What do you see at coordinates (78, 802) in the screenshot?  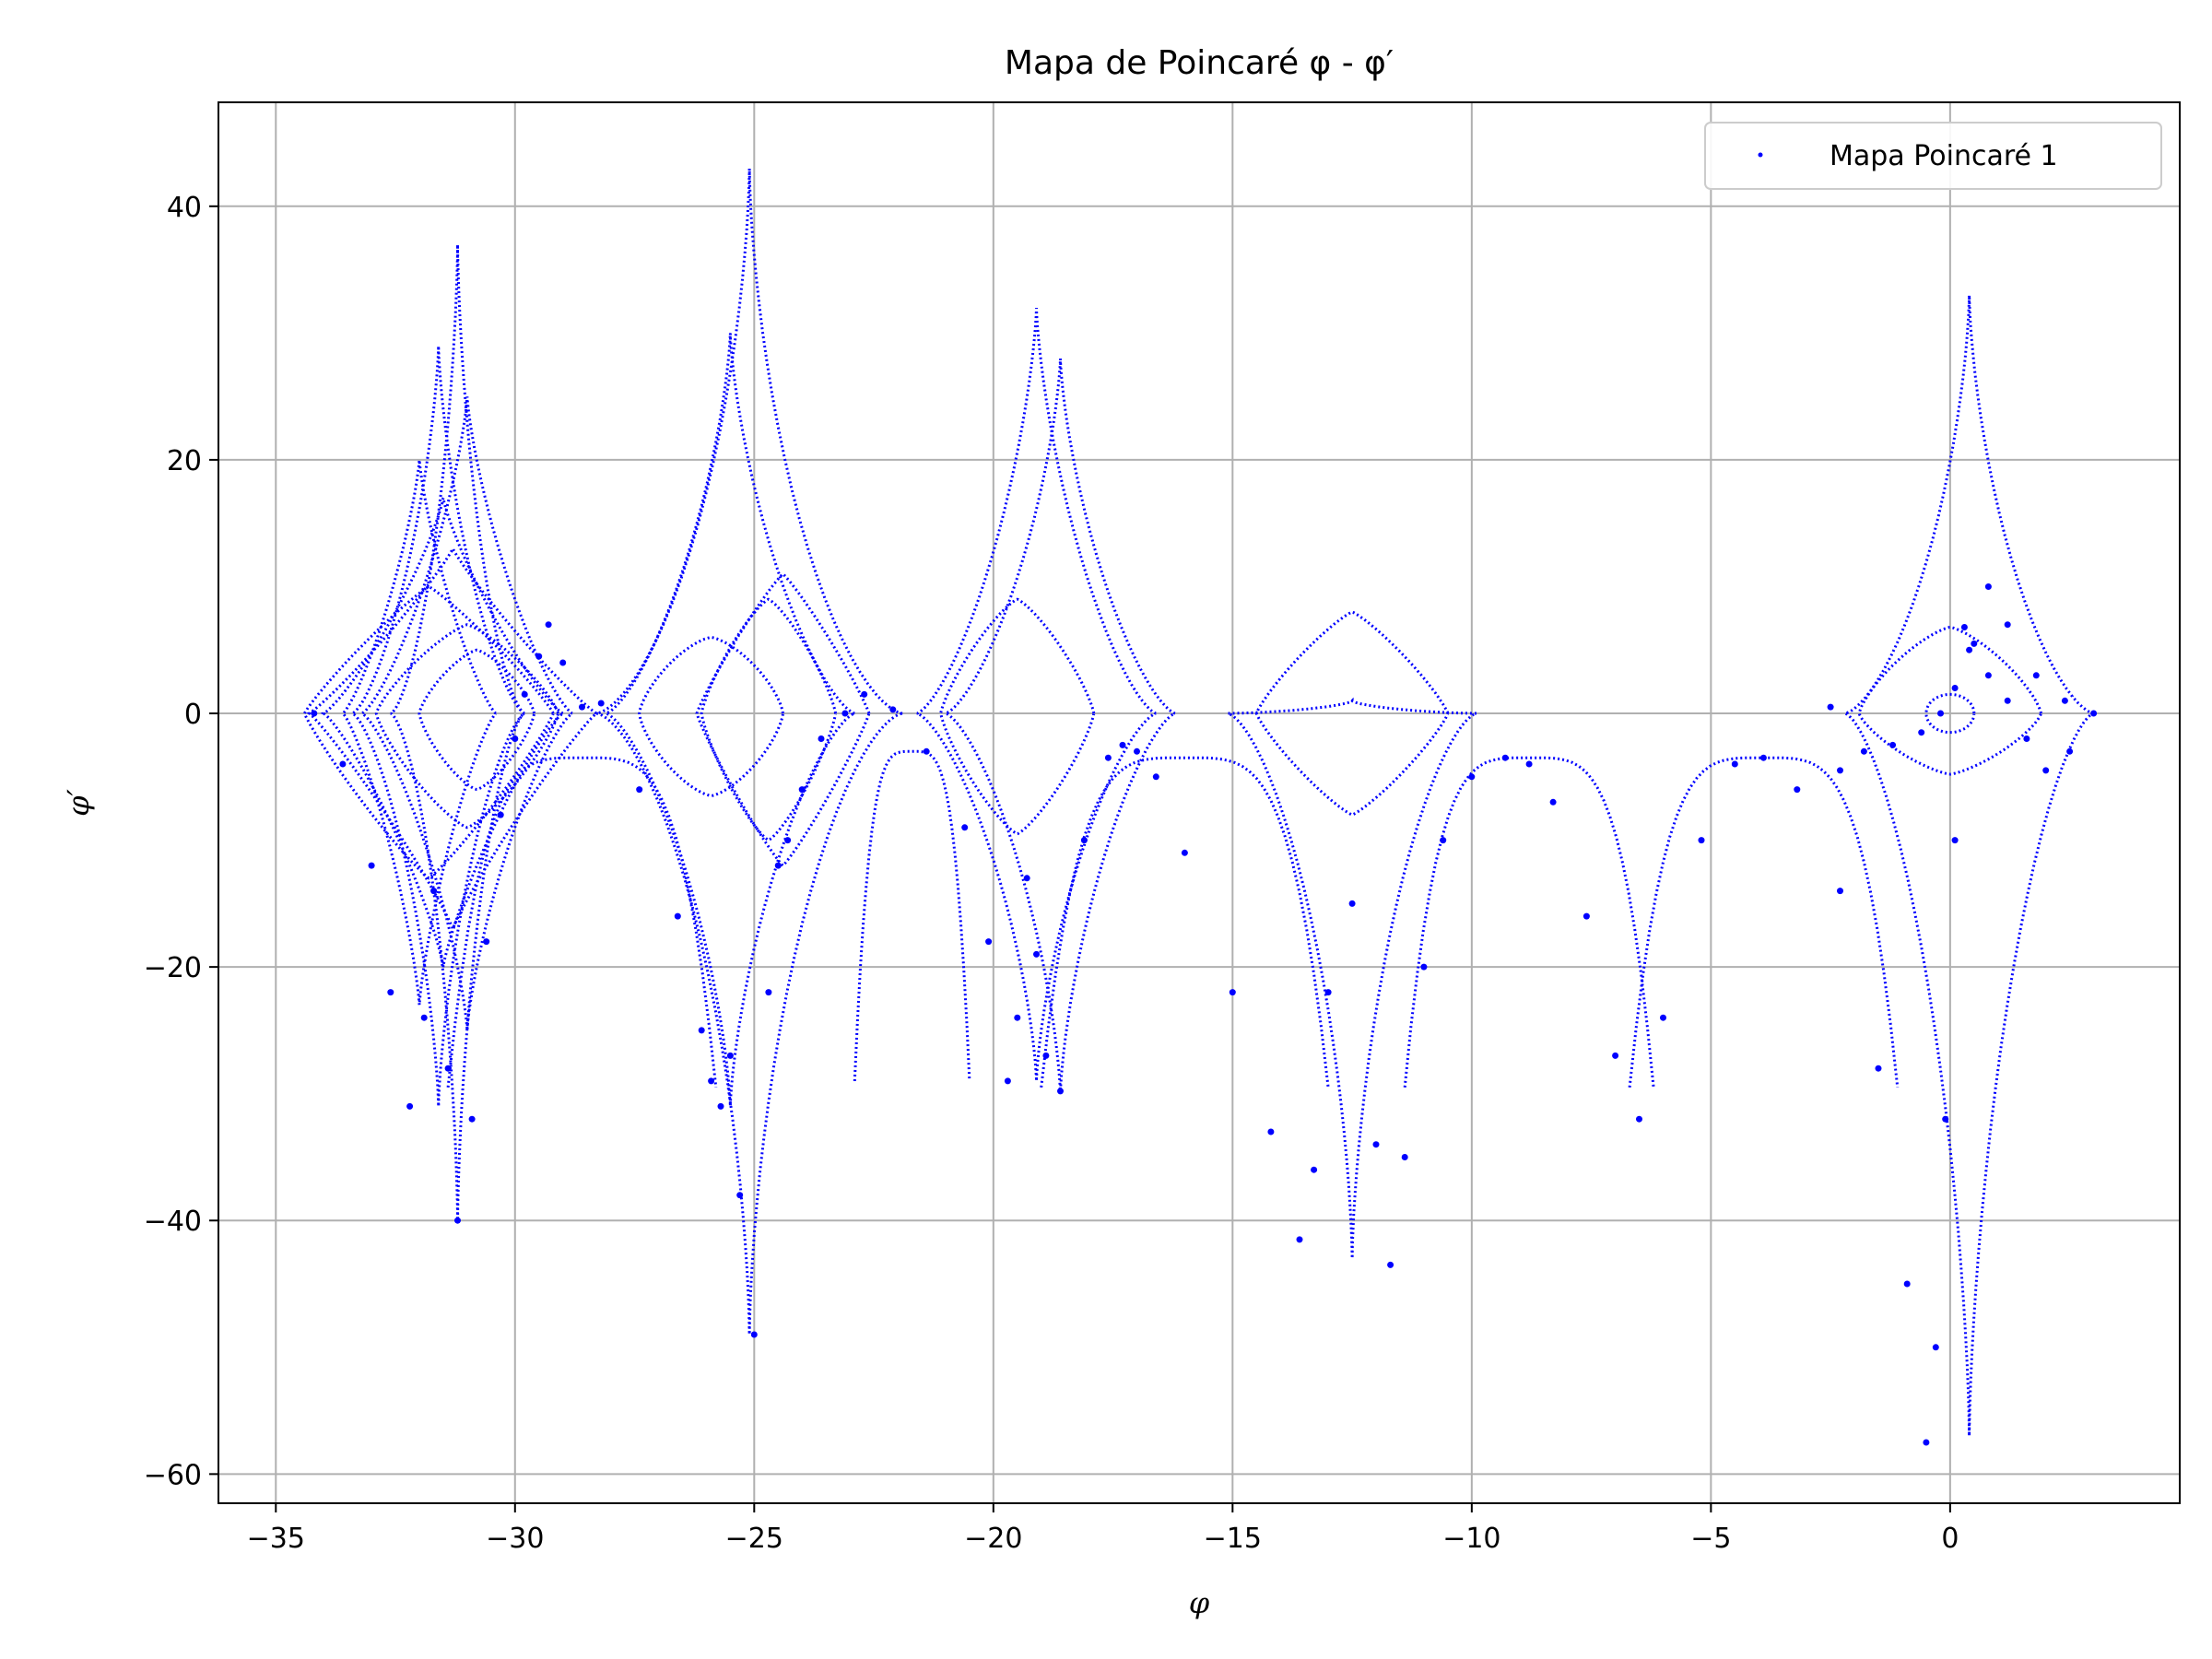 I see `y-axis-label: φ′` at bounding box center [78, 802].